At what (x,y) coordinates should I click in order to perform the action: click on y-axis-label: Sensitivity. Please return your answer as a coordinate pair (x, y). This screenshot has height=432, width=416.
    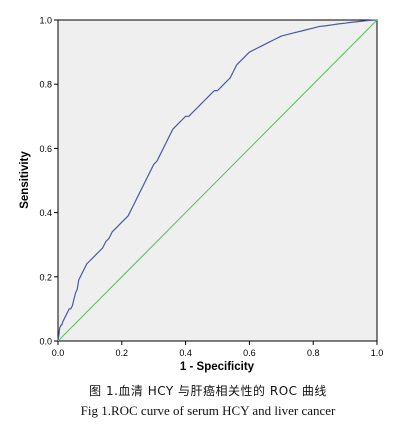
    Looking at the image, I should click on (25, 180).